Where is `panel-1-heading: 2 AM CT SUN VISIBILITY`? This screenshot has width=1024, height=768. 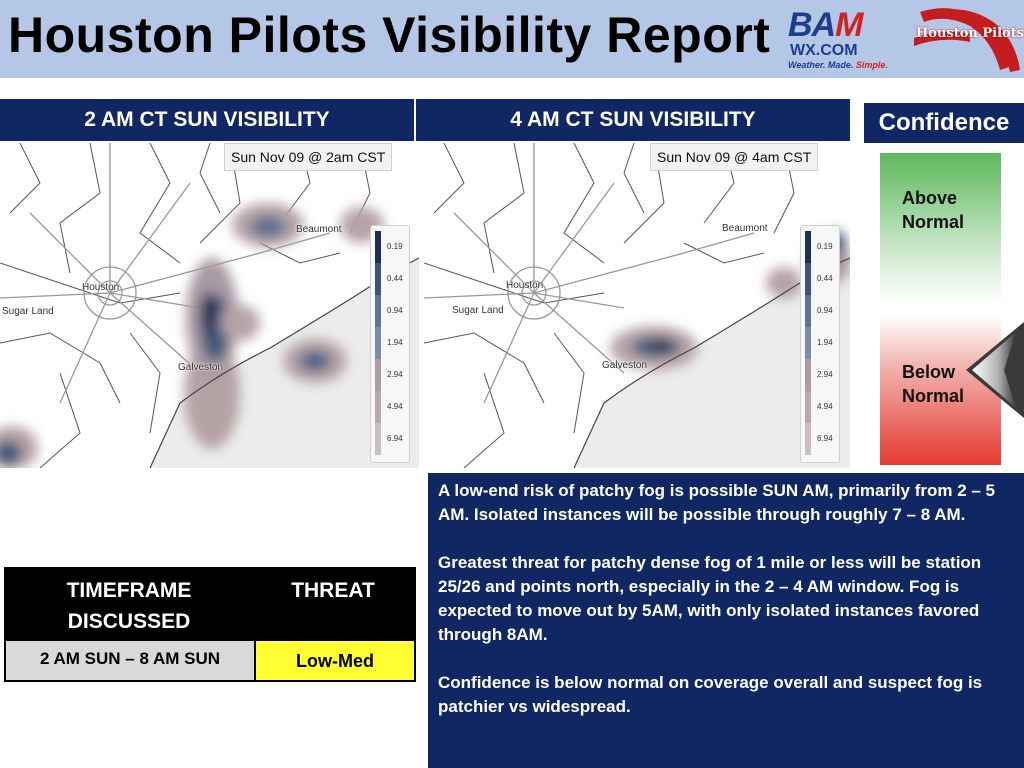
panel-1-heading: 2 AM CT SUN VISIBILITY is located at coordinates (207, 120).